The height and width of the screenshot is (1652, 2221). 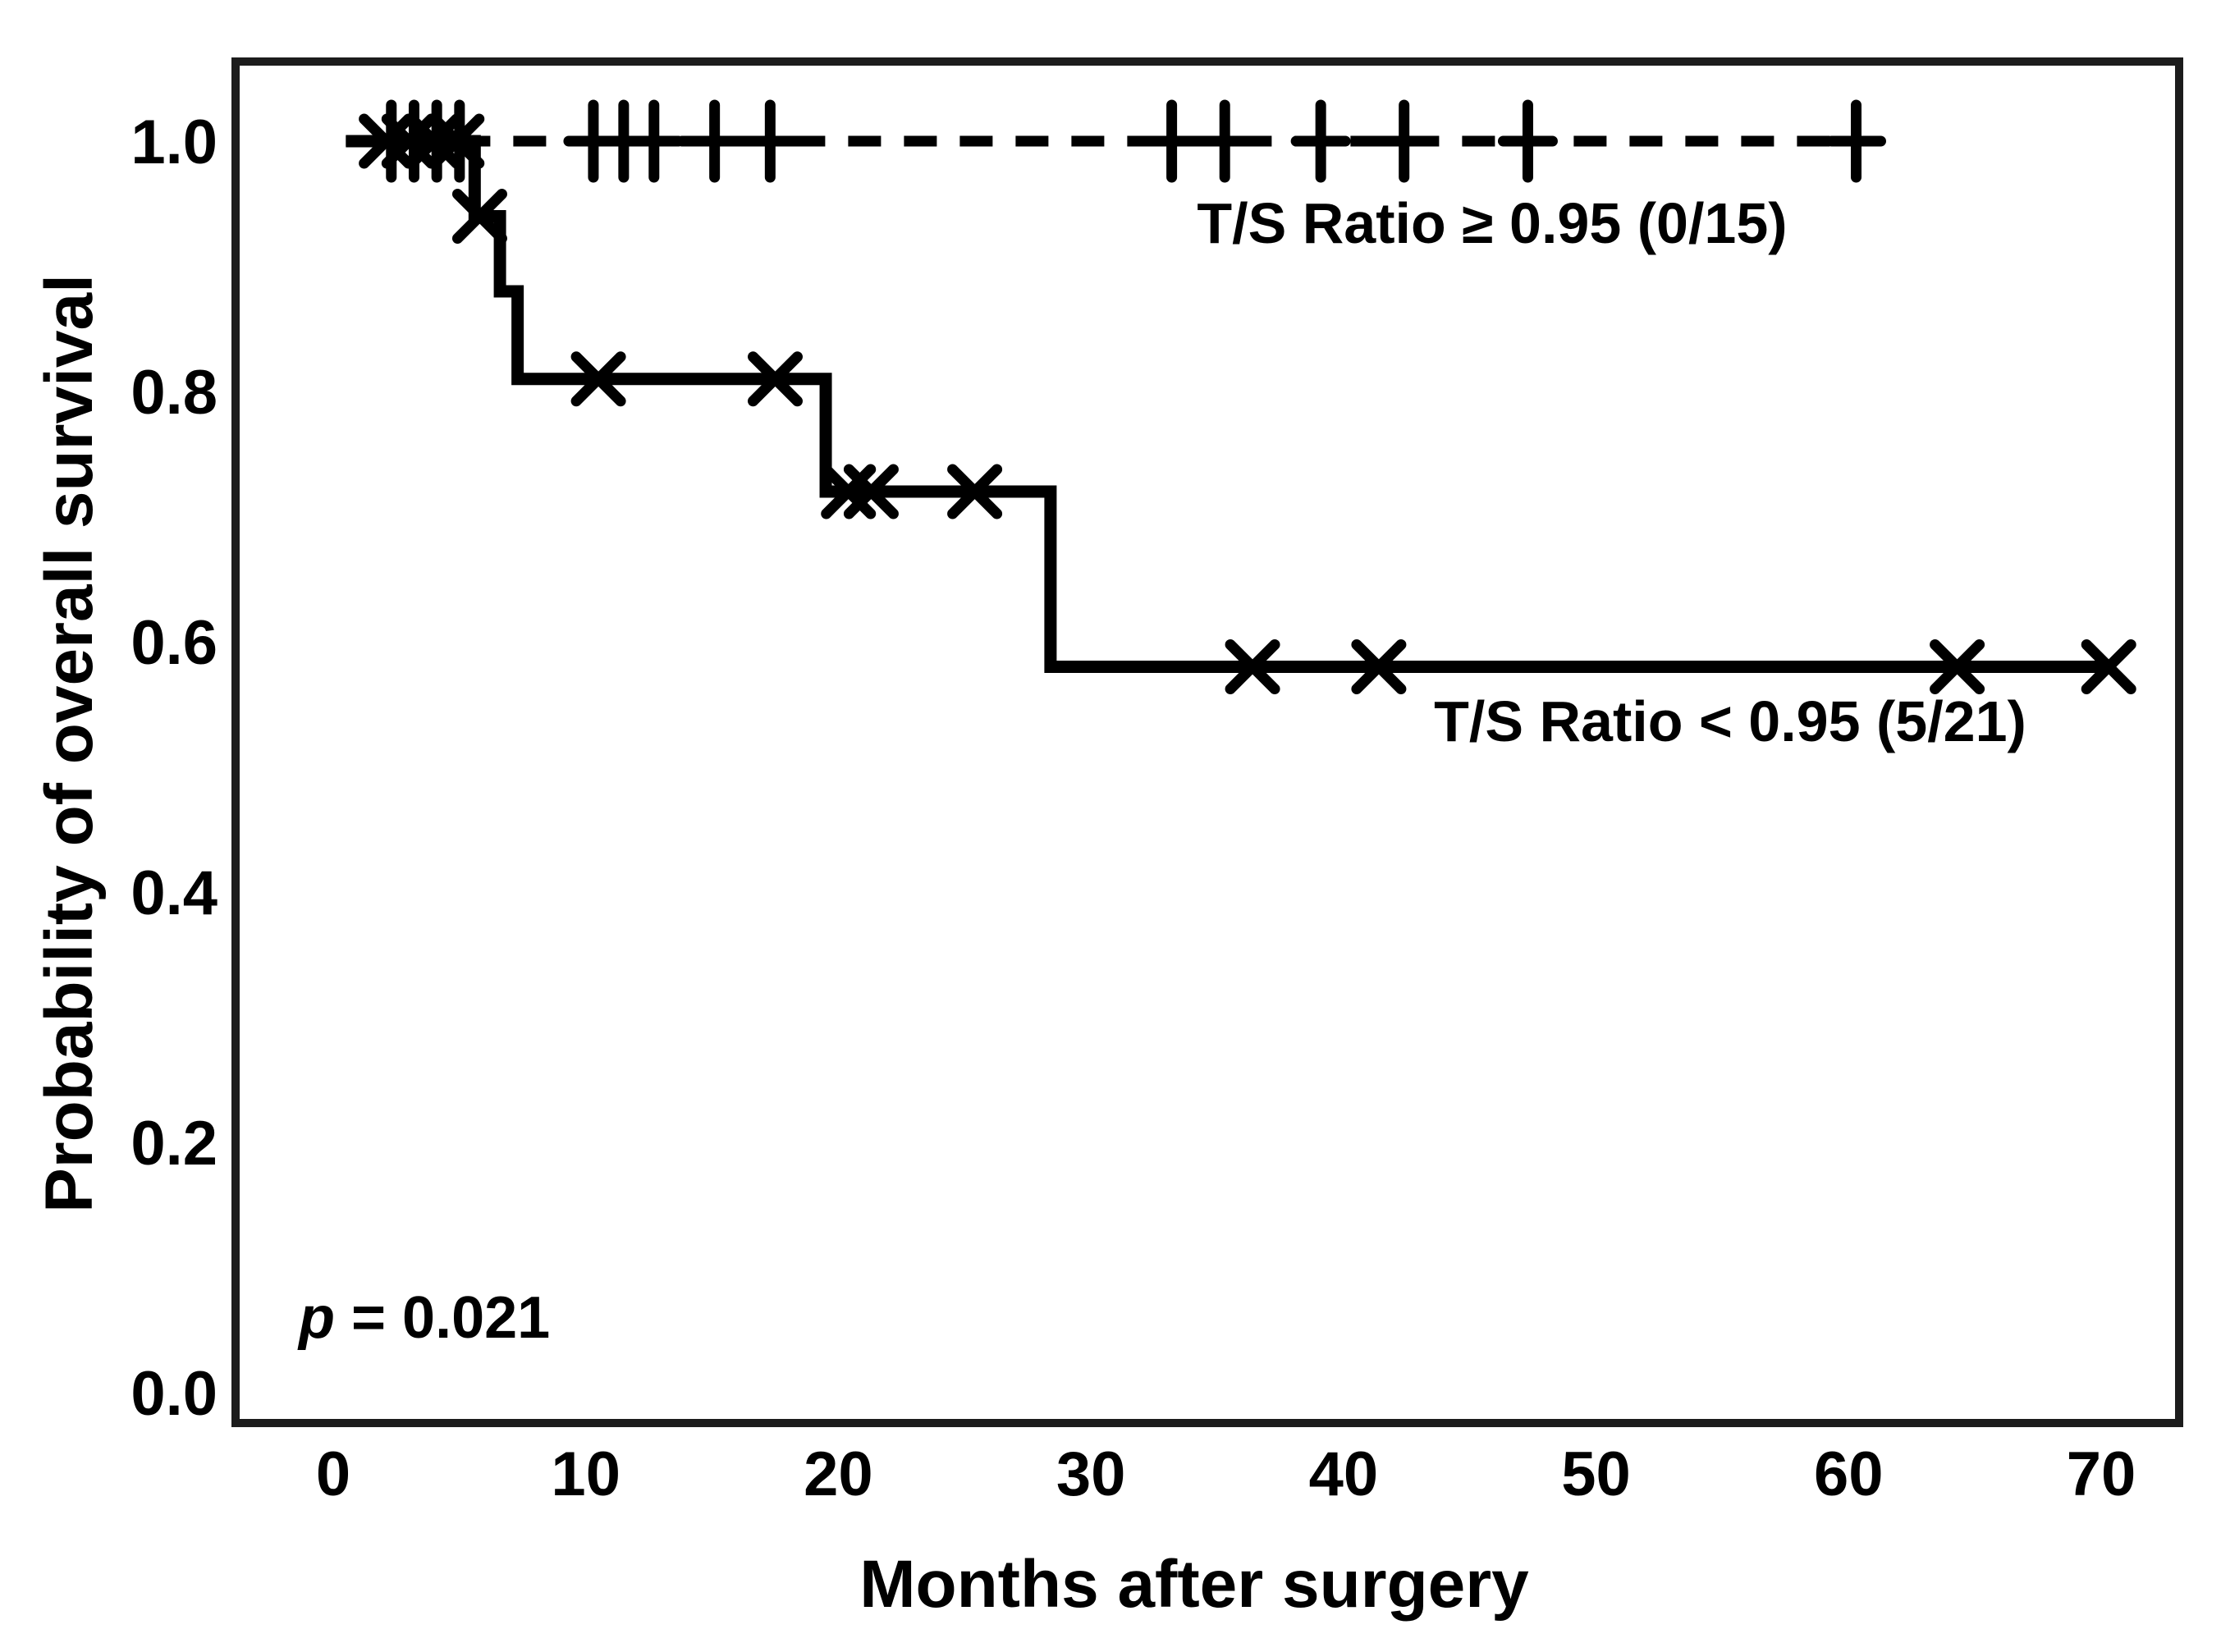 What do you see at coordinates (1730, 721) in the screenshot?
I see `label-low-ts-group: T/S Ratio < 0.95 (5/21)` at bounding box center [1730, 721].